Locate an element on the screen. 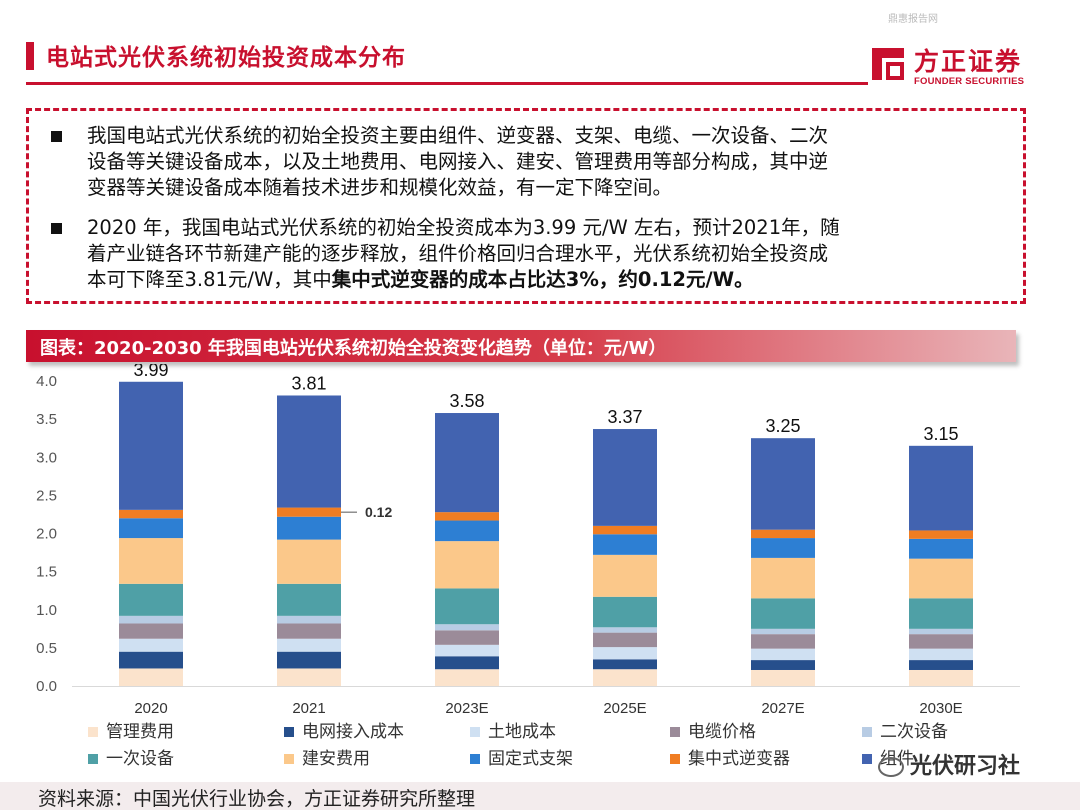  logo-chinese-name: 方正证券 is located at coordinates (968, 61).